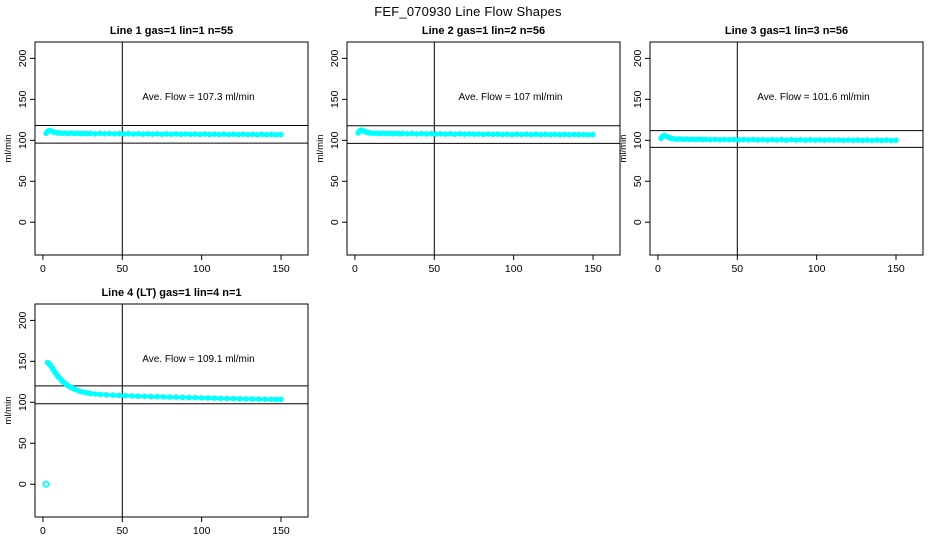 The height and width of the screenshot is (542, 936). Describe the element at coordinates (198, 97) in the screenshot. I see `avg-flow-annotation: Ave. Flow = 107.3 ml/min` at that location.